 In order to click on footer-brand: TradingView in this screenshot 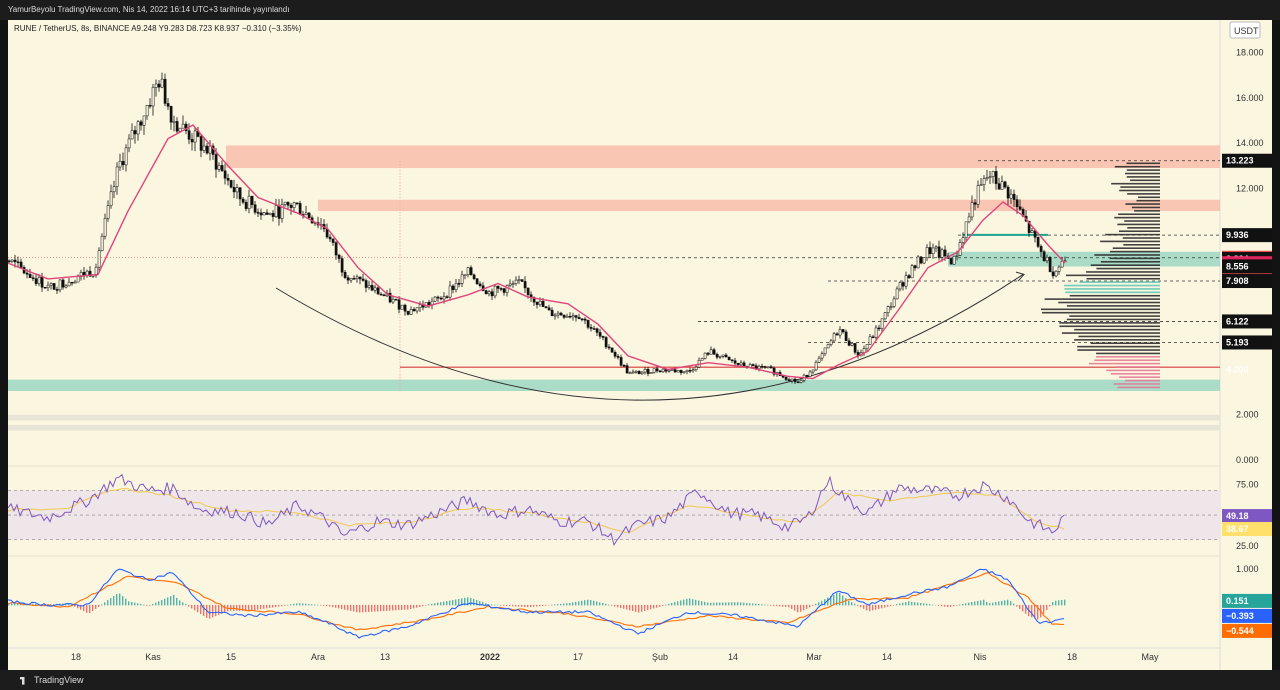, I will do `click(640, 680)`.